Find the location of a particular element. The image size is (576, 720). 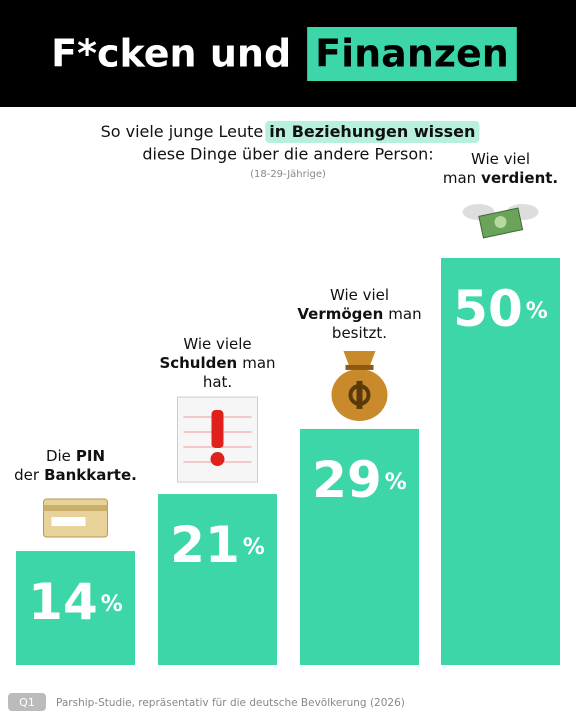

subtitle-highlight: in Beziehungen wissen is located at coordinates (372, 131).